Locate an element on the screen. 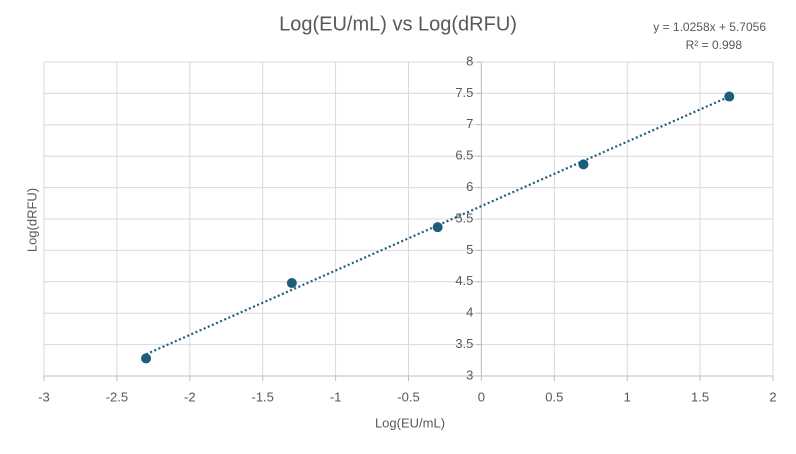 The image size is (796, 454). y-tick-label: 3 is located at coordinates (469, 374).